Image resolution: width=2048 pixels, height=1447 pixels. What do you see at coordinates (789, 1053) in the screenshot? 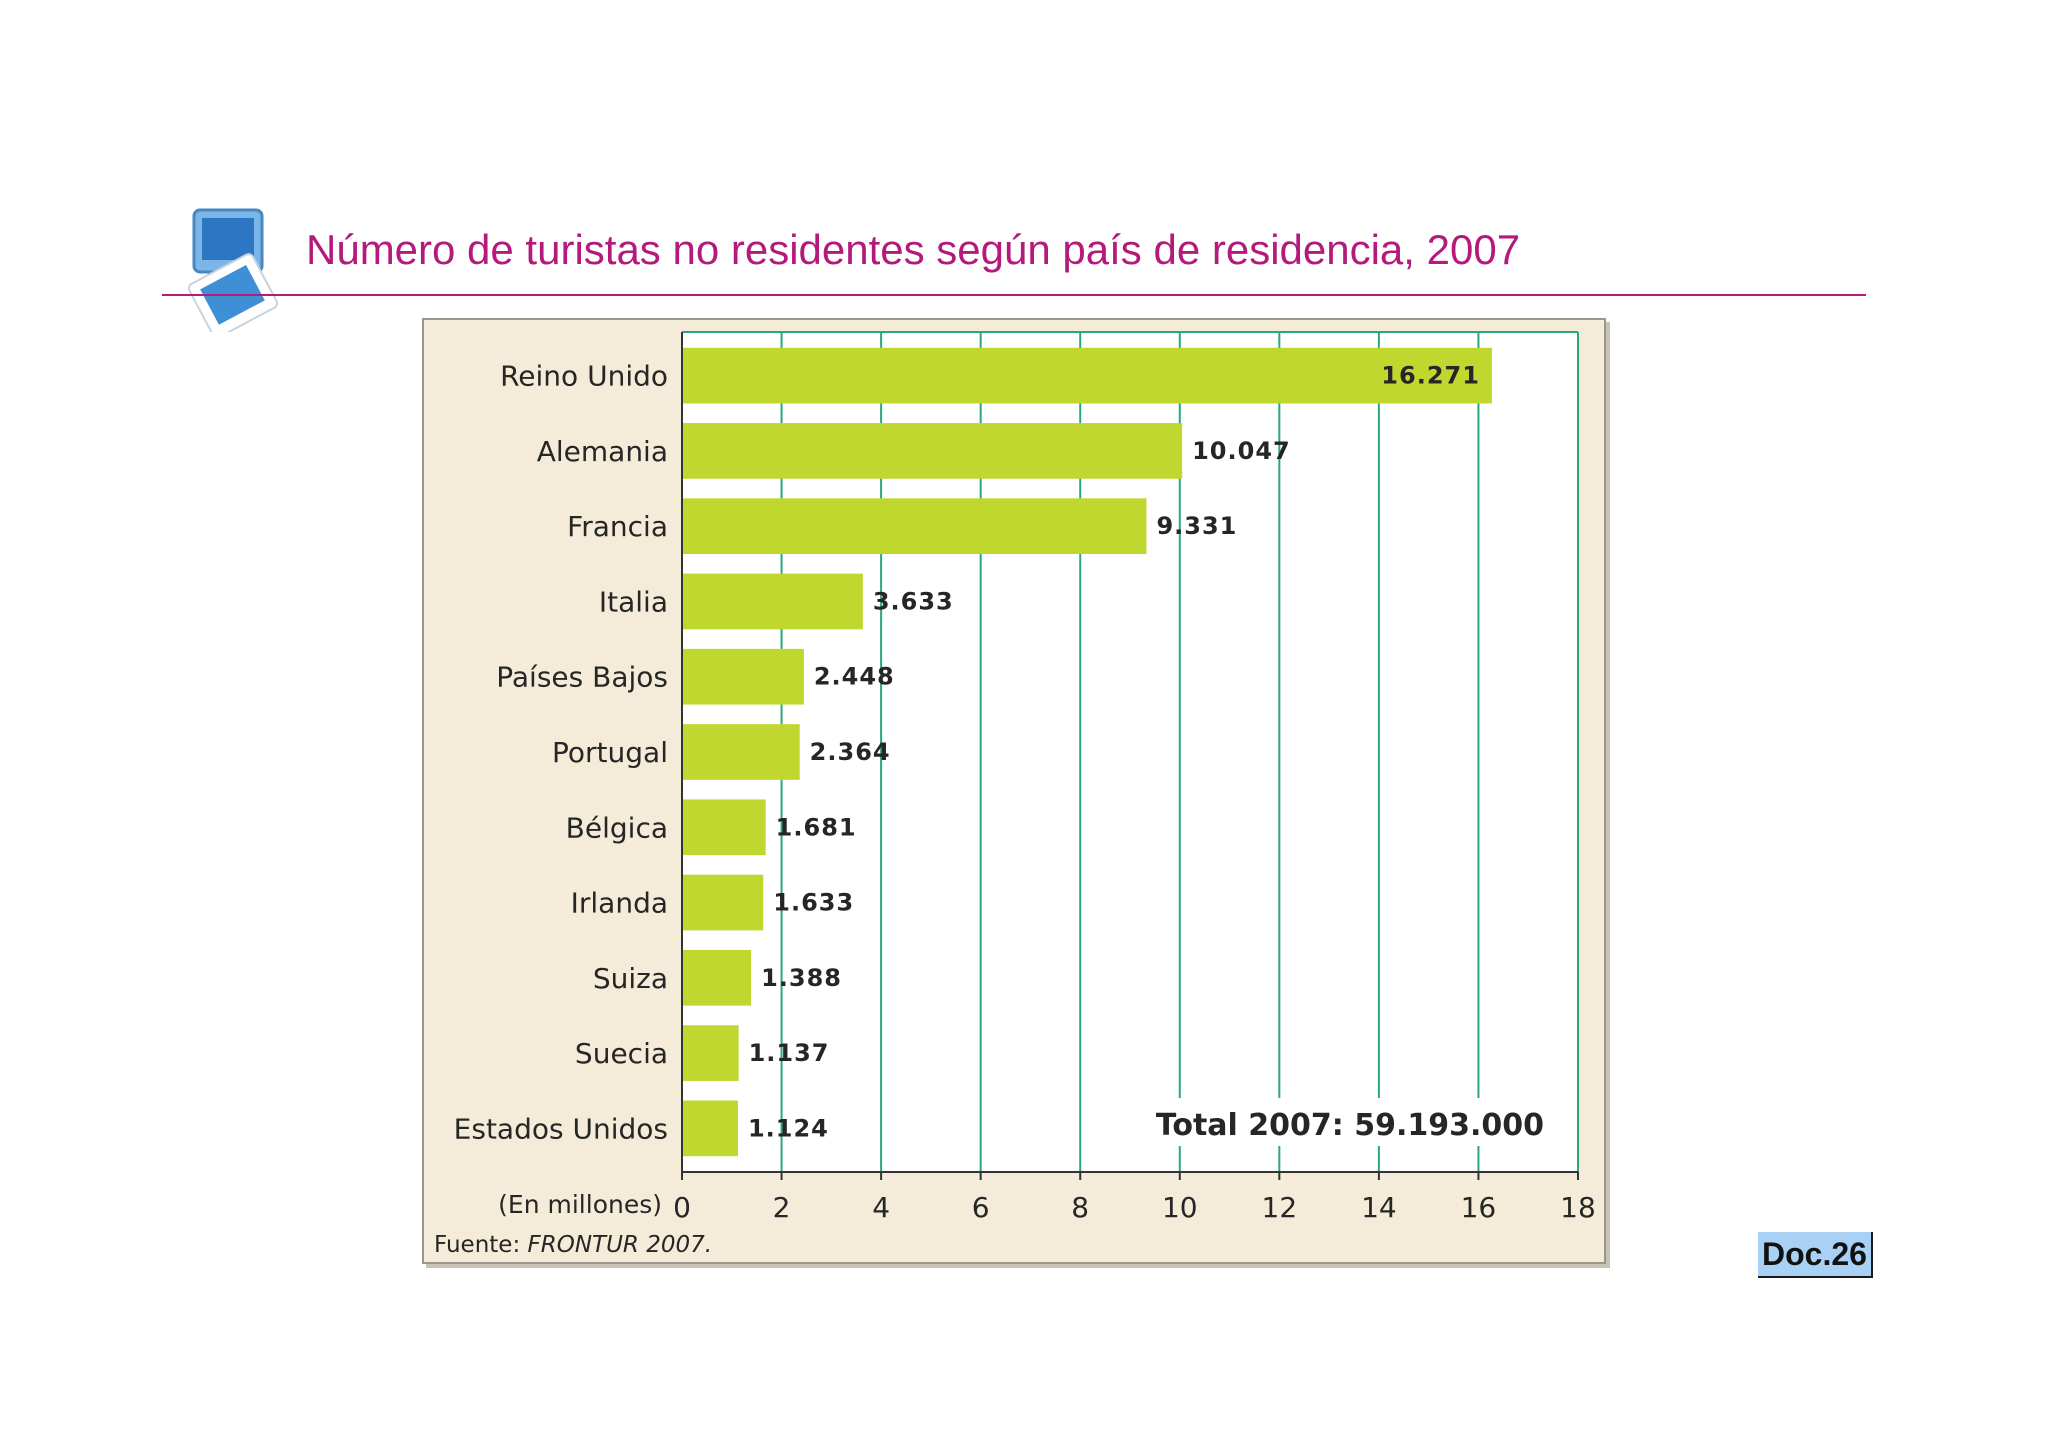
I see `bar-value-label: 1.137` at bounding box center [789, 1053].